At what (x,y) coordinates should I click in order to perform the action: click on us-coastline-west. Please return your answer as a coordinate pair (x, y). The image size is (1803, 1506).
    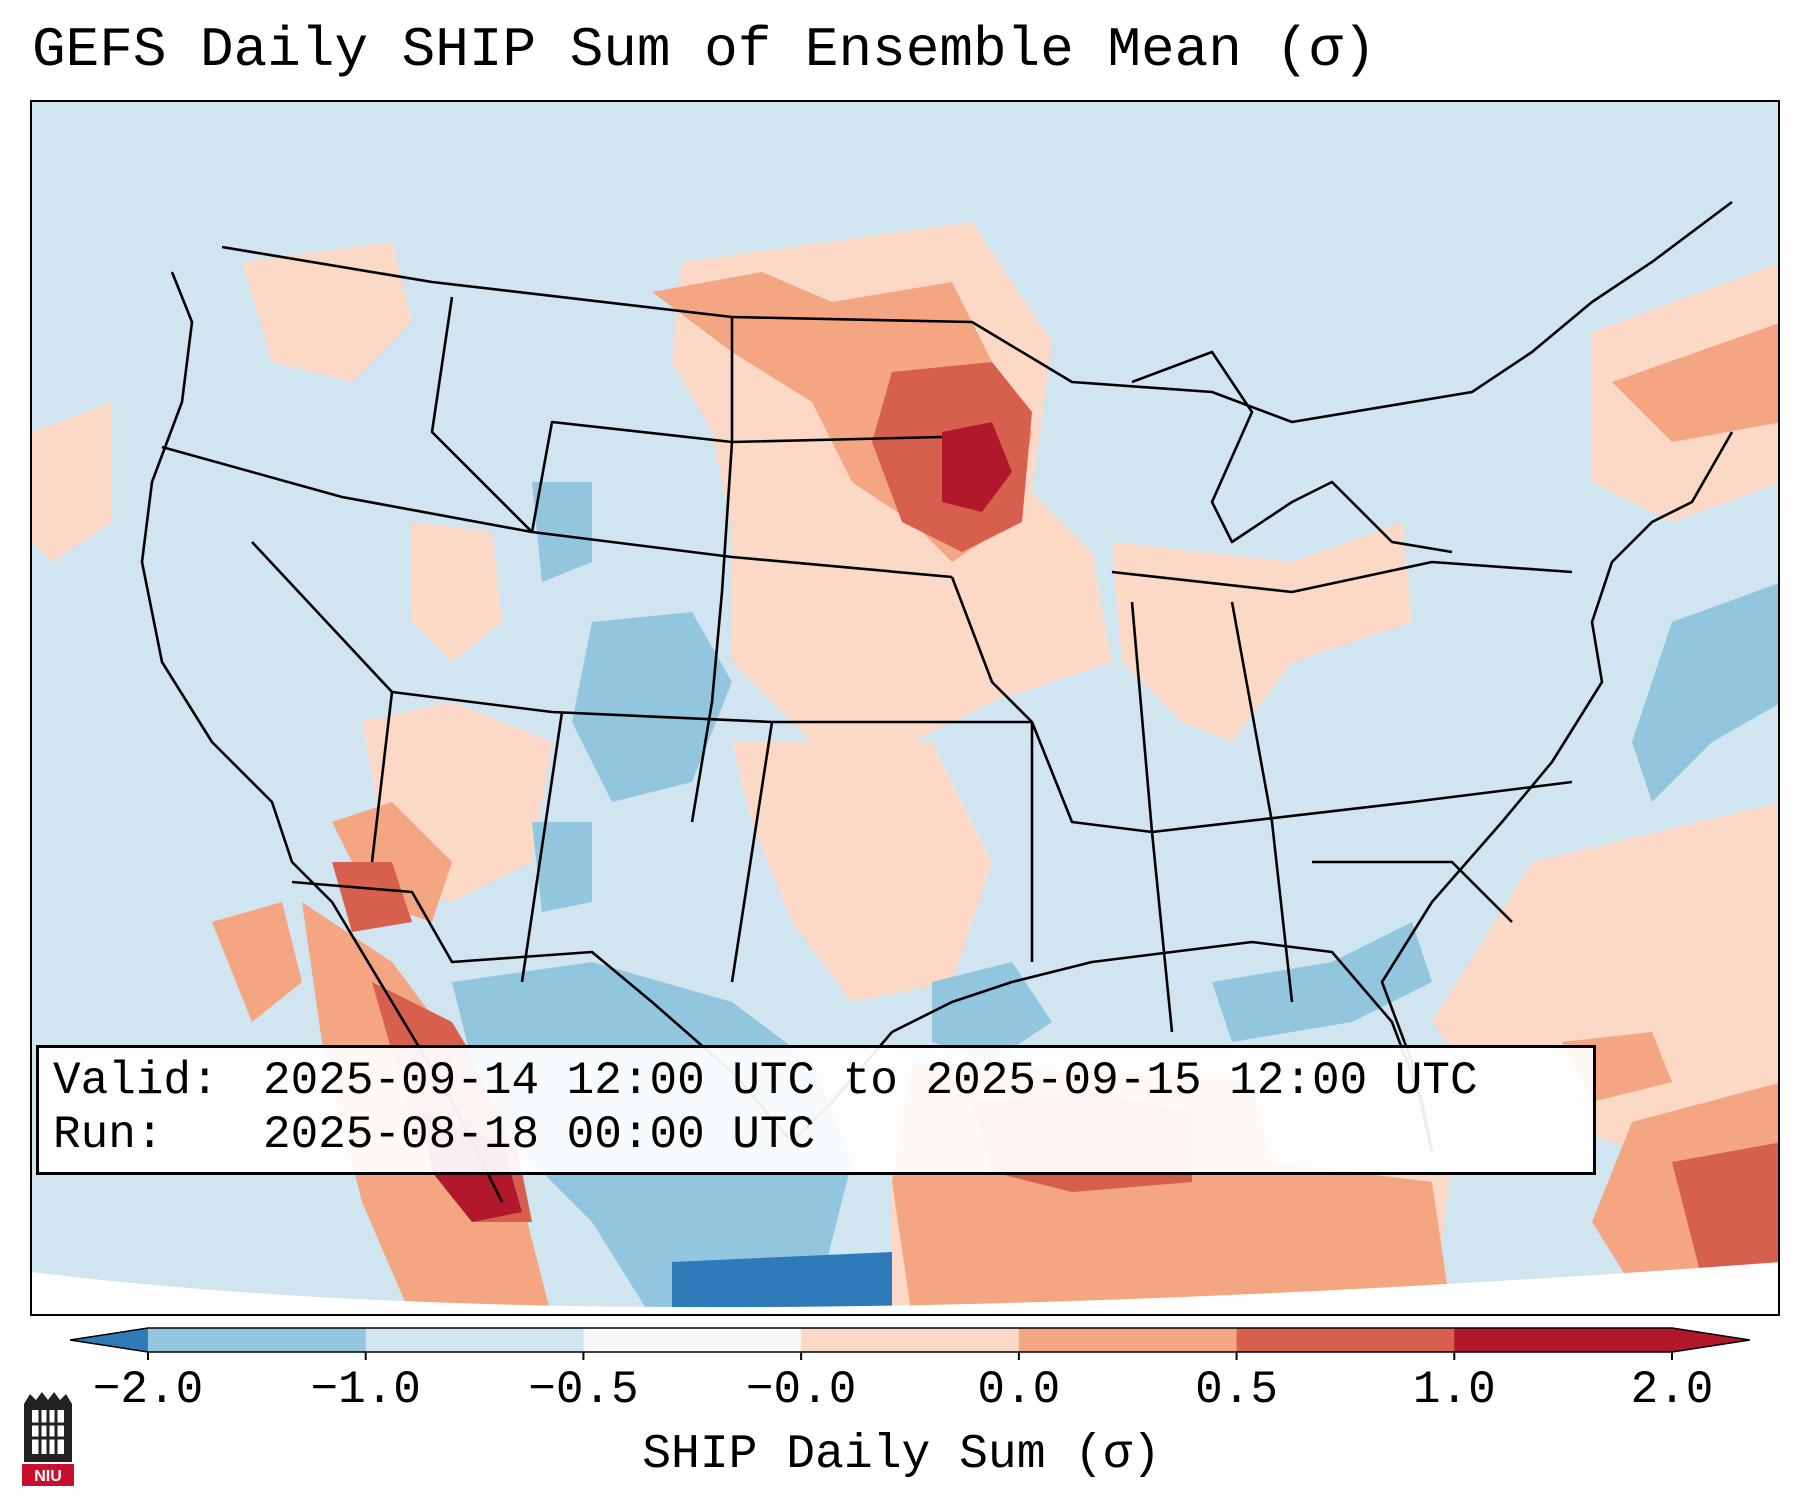
    Looking at the image, I should click on (322, 737).